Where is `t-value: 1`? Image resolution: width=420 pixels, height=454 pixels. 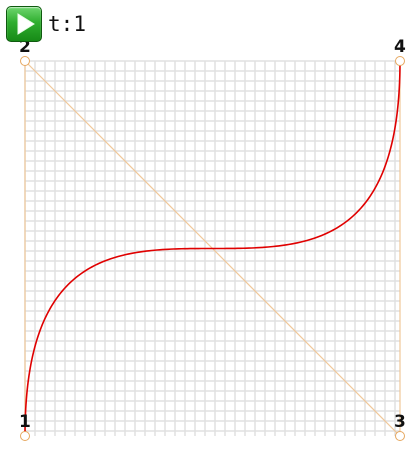 t-value: 1 is located at coordinates (79, 24).